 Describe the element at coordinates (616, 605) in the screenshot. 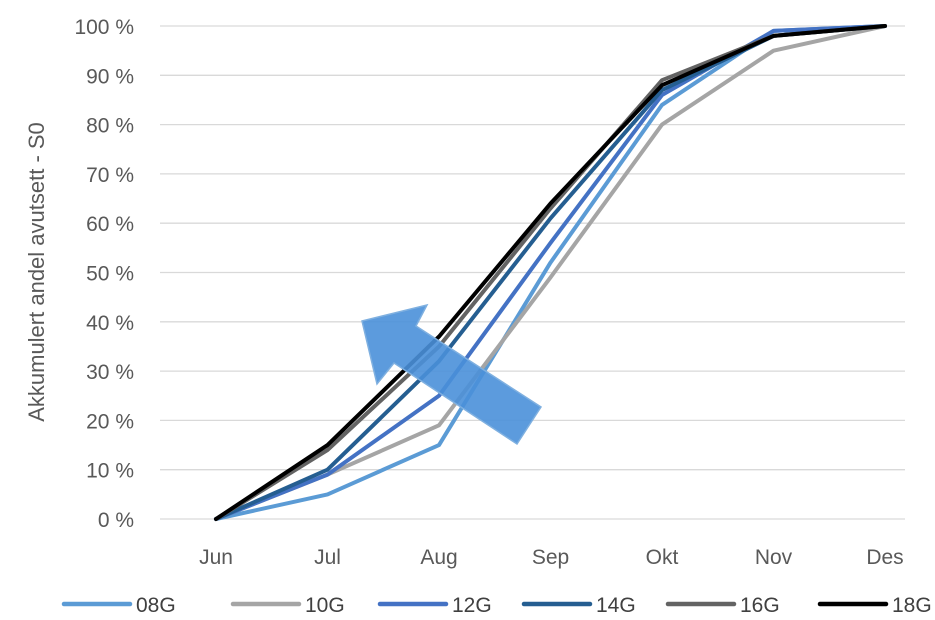

I see `legend-label-14G: 14G` at that location.